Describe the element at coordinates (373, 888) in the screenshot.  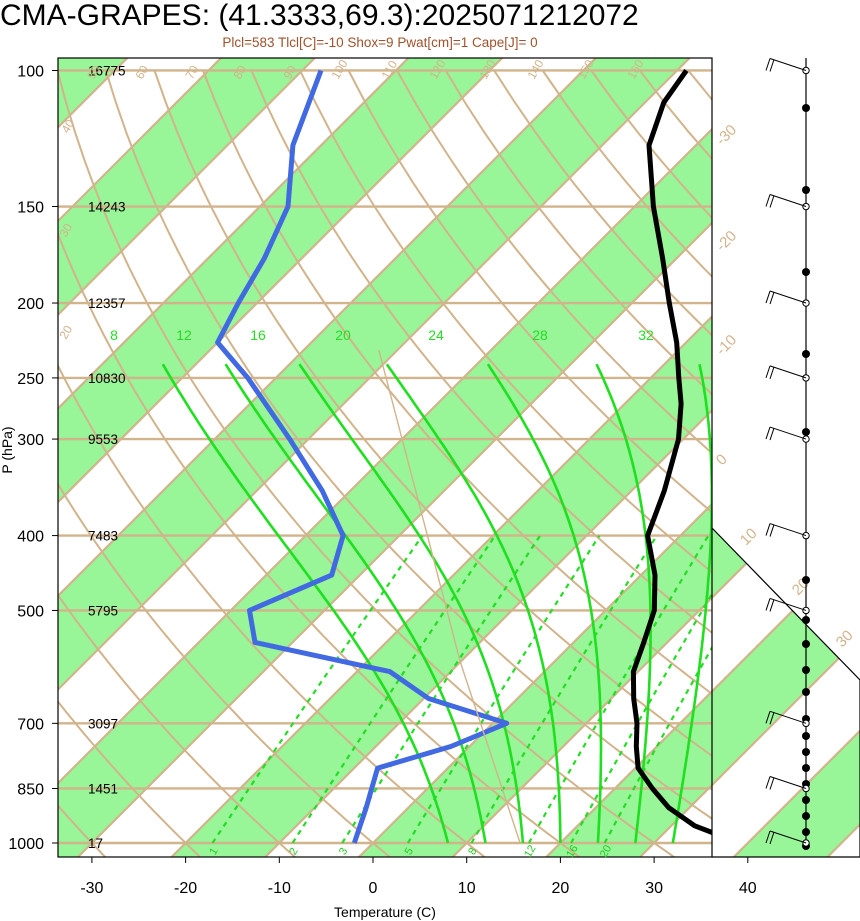
I see `temperature-tick-label: 0` at that location.